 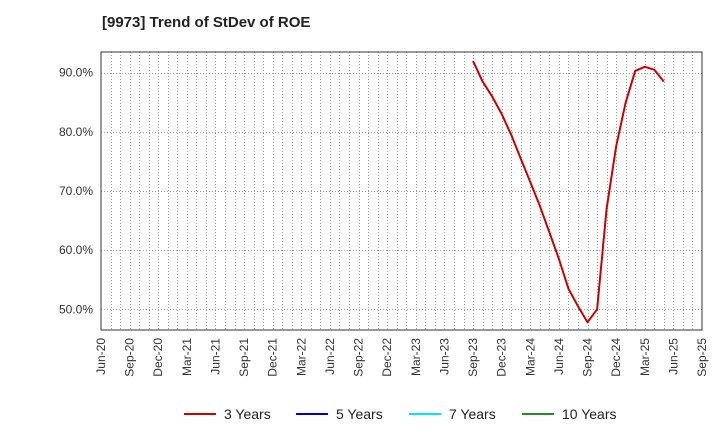 What do you see at coordinates (444, 356) in the screenshot?
I see `x-tick-label: Jun-23` at bounding box center [444, 356].